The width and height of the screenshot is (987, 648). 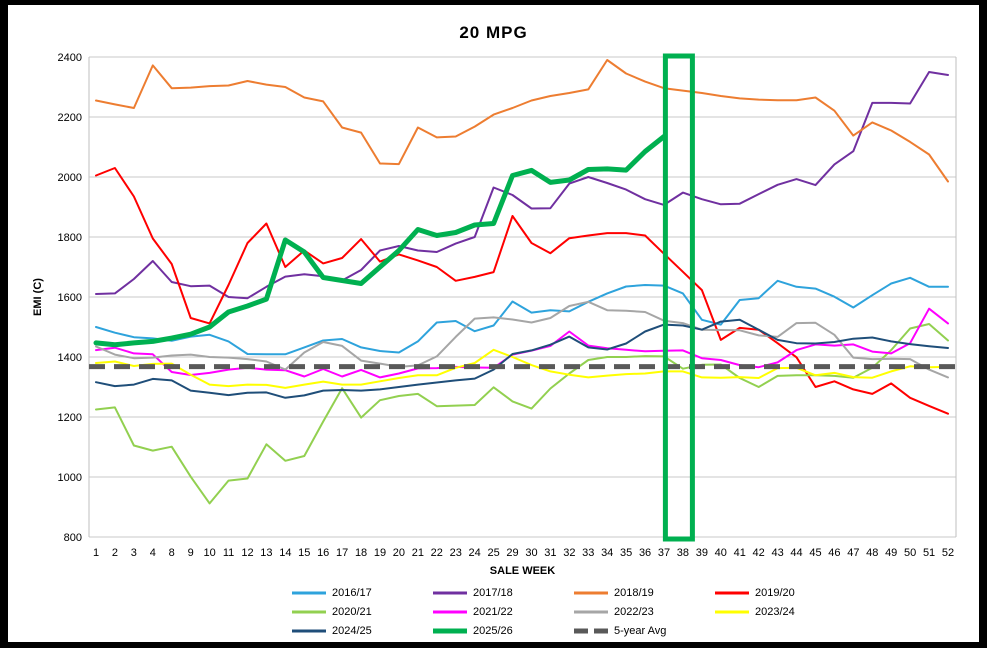 I want to click on x-tick-label-1: 1, so click(x=96, y=553).